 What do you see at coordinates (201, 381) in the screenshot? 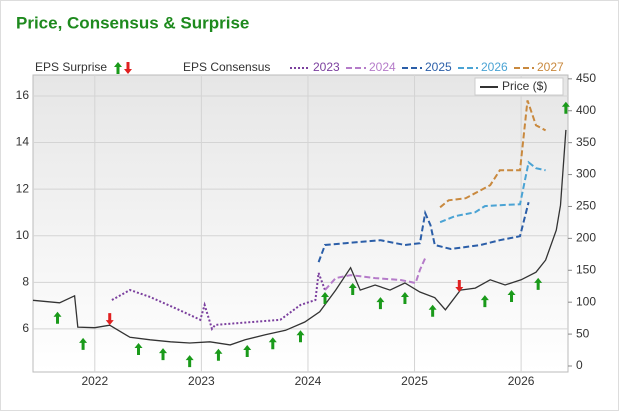
I see `x-tick-label: 2023` at bounding box center [201, 381].